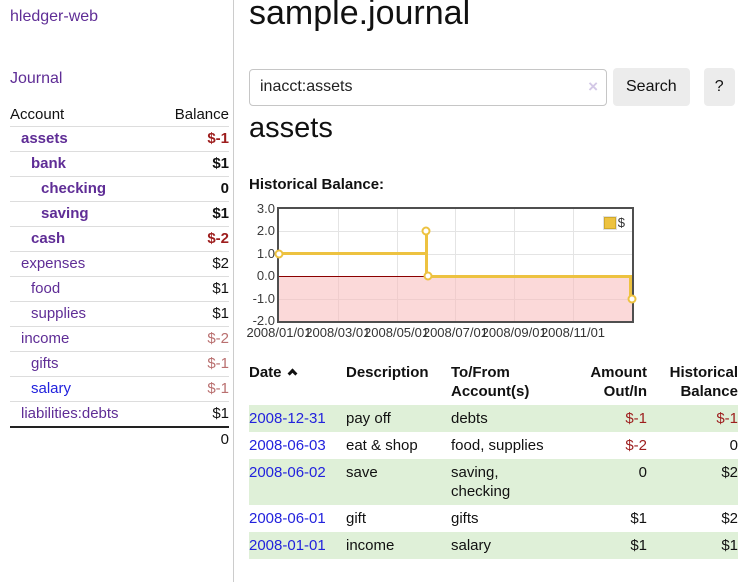  Describe the element at coordinates (119, 439) in the screenshot. I see `accounts-total-row: 0` at that location.